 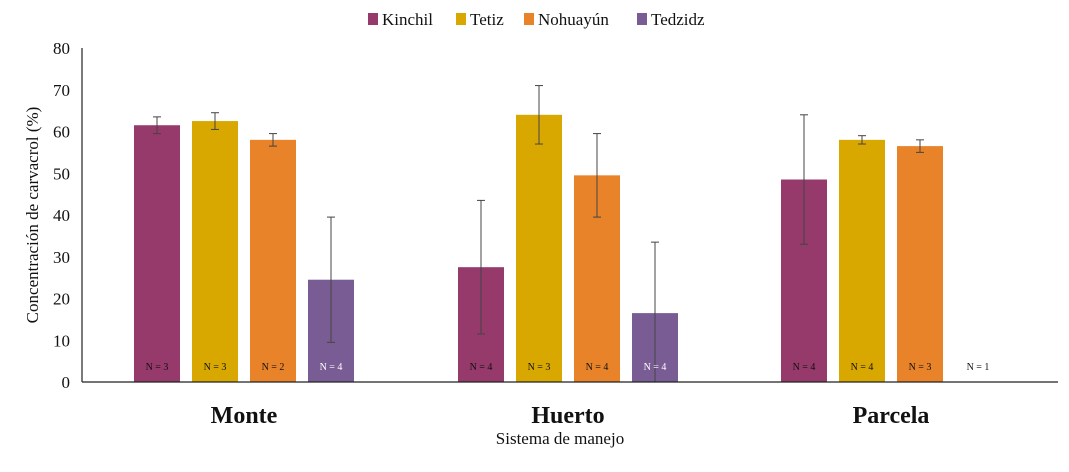 What do you see at coordinates (487, 19) in the screenshot?
I see `legend-label: Tetiz` at bounding box center [487, 19].